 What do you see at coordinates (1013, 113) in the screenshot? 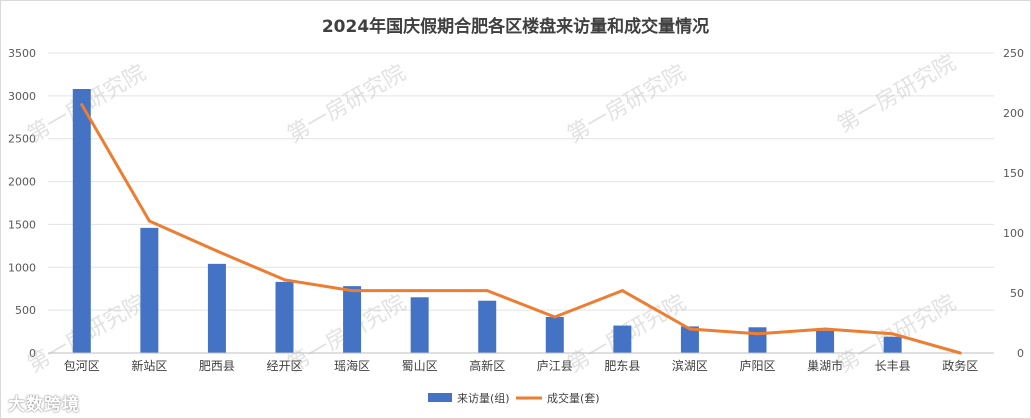
I see `y-right-tick-label: 200` at bounding box center [1013, 113].